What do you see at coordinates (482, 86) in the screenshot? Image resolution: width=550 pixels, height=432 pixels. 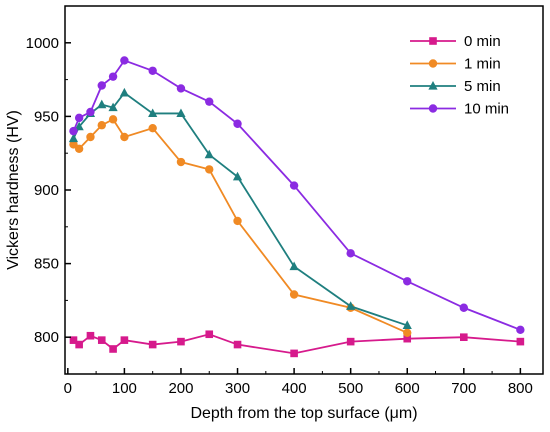 I see `legend-label: 5 min` at bounding box center [482, 86].